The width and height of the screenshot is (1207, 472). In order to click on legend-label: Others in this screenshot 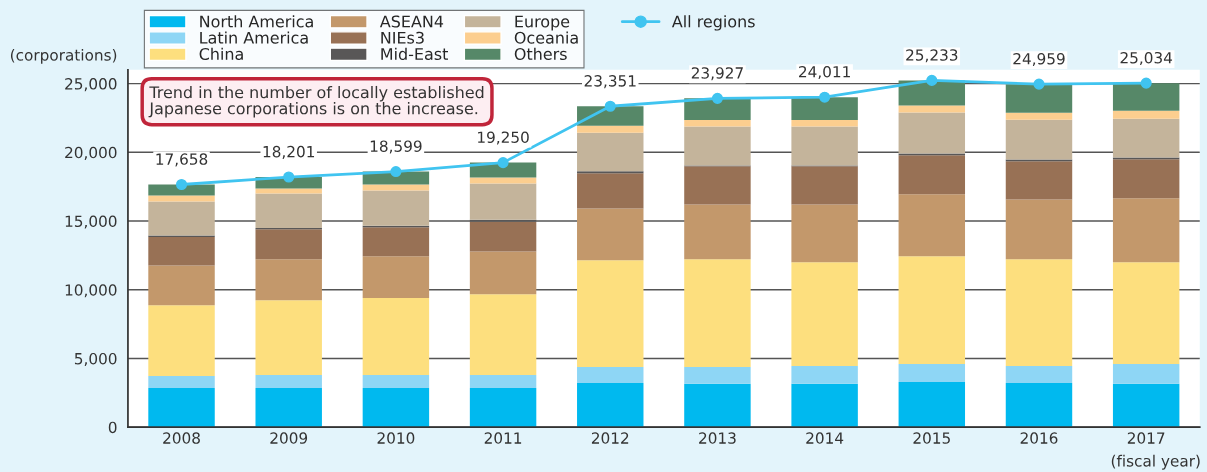, I will do `click(540, 54)`.